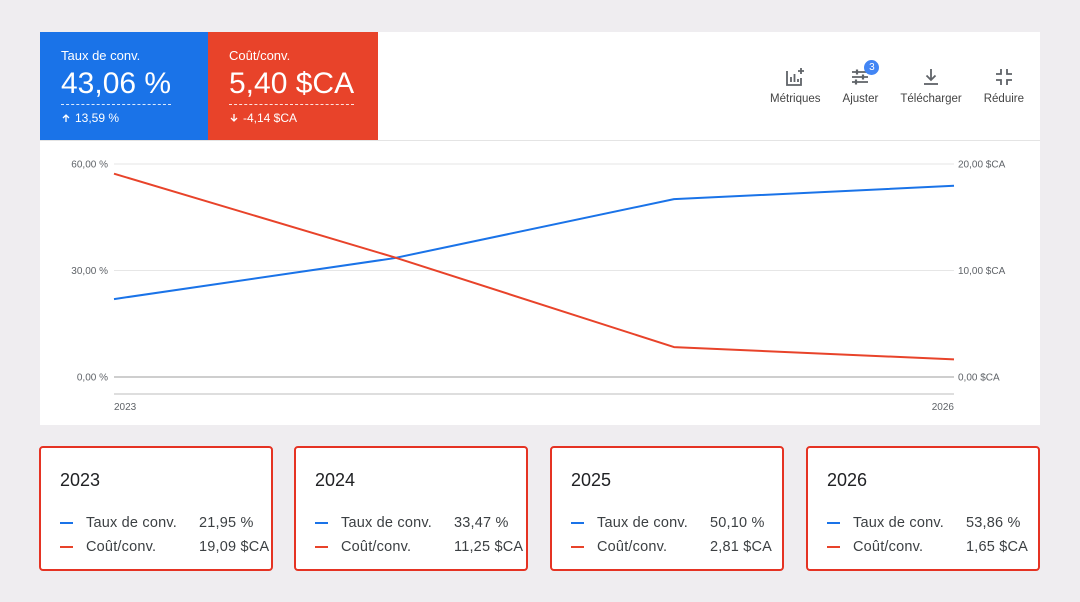 The height and width of the screenshot is (602, 1080). Describe the element at coordinates (80, 480) in the screenshot. I see `card-year: 2023` at that location.